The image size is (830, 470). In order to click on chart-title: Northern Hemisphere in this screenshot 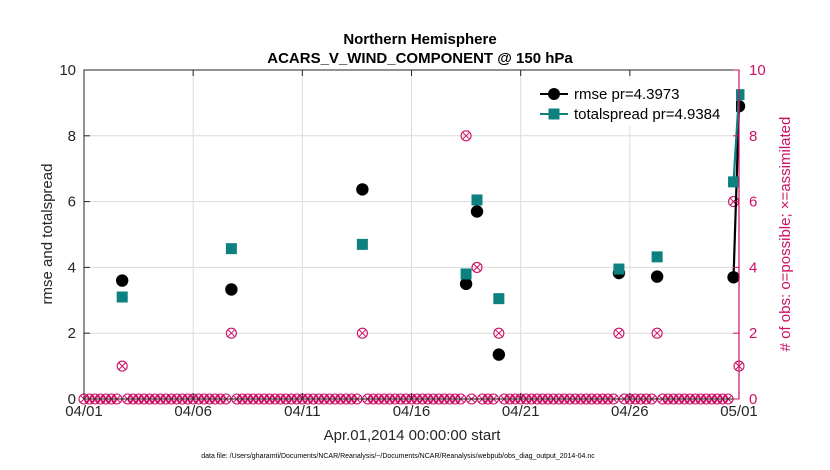, I will do `click(419, 39)`.